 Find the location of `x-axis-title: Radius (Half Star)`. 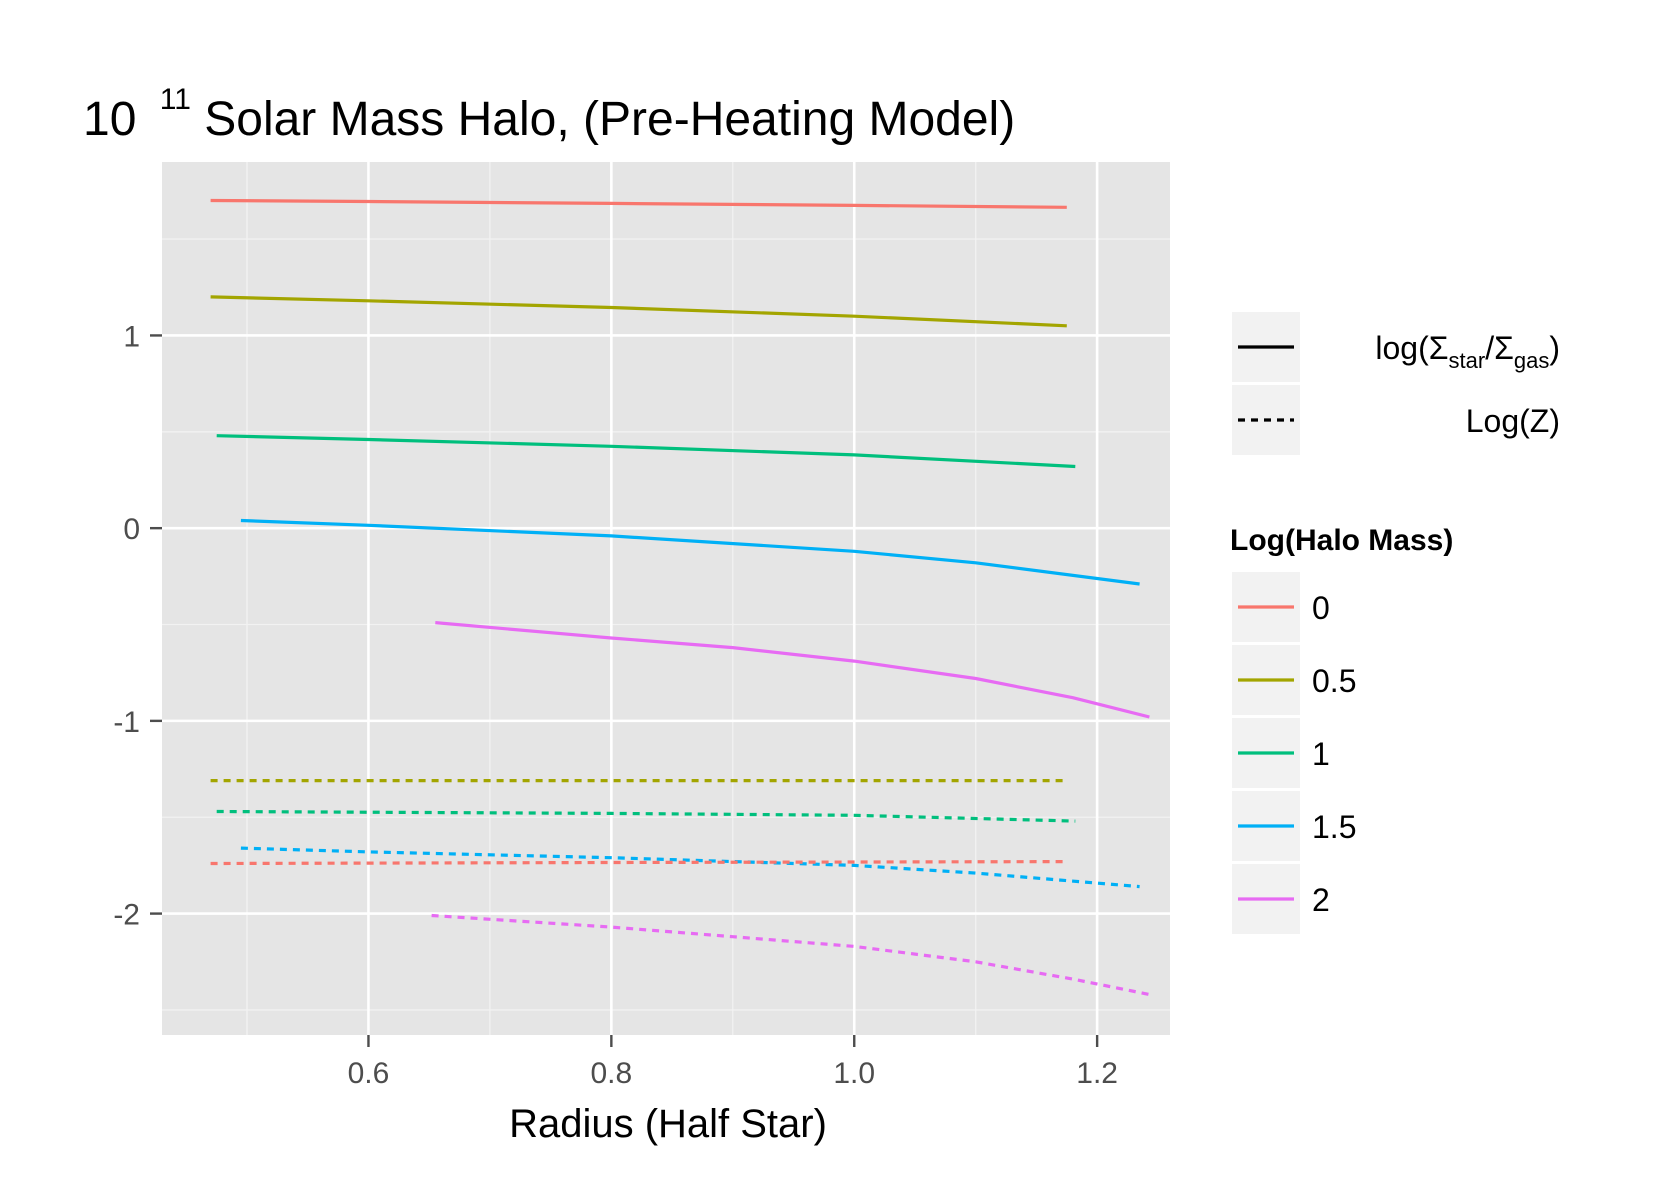

x-axis-title: Radius (Half Star) is located at coordinates (668, 1124).